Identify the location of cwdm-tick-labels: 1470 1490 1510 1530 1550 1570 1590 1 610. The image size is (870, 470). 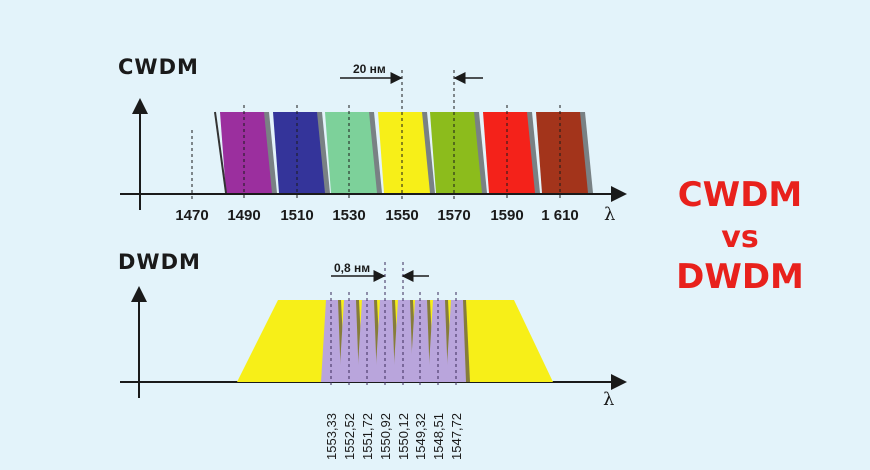
(376, 215).